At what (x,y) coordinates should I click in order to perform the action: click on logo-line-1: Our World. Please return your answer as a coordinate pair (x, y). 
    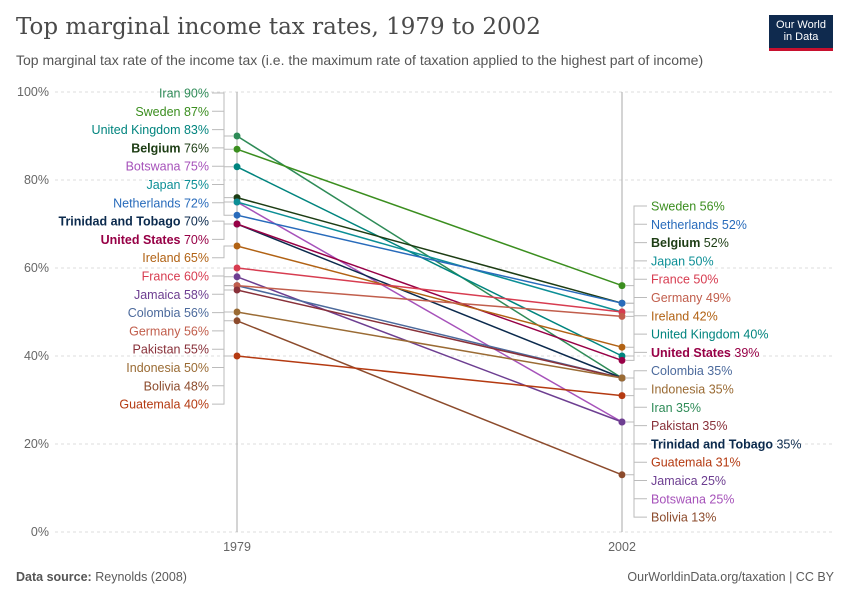
    Looking at the image, I should click on (801, 25).